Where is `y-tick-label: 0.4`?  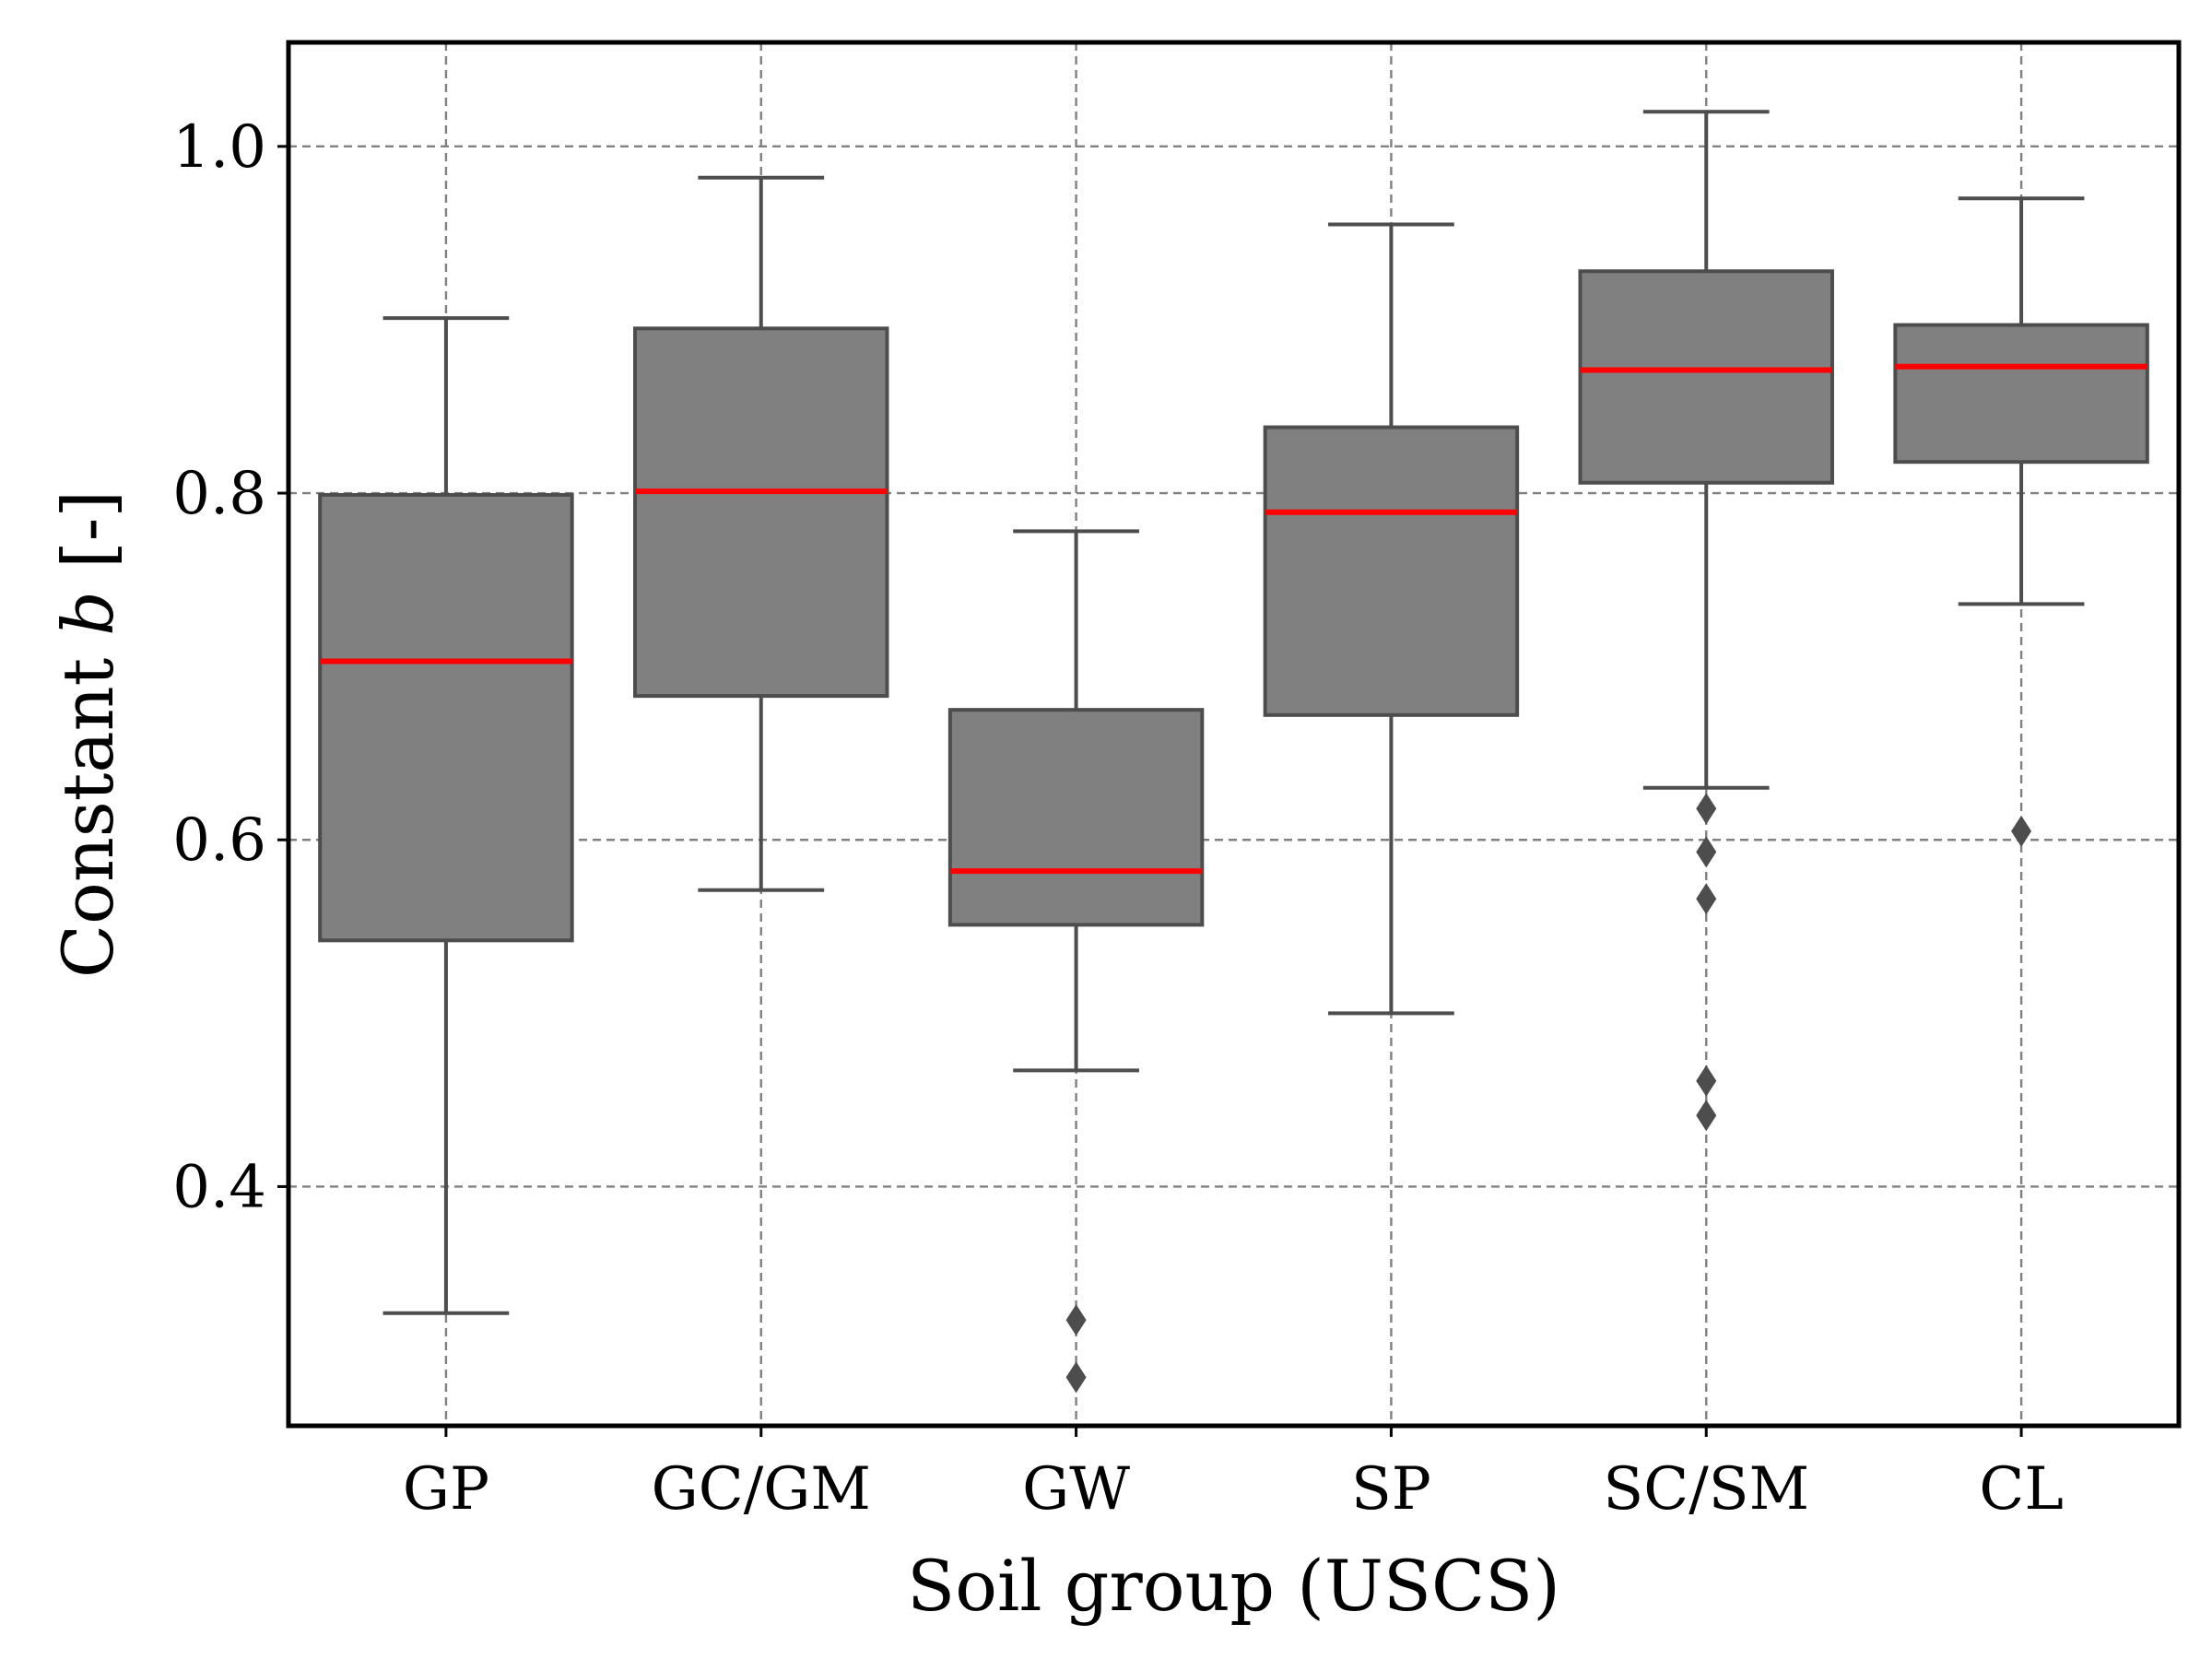
y-tick-label: 0.4 is located at coordinates (219, 1187).